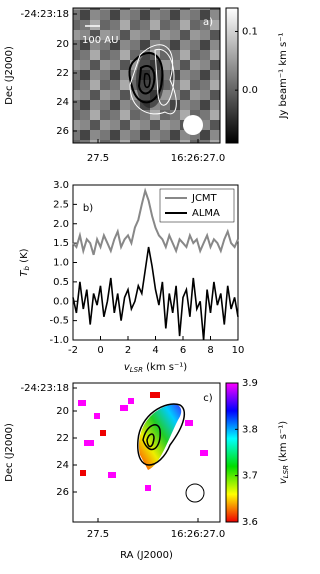 The height and width of the screenshot is (574, 320). I want to click on colorbar-tick-label: 3.8, so click(250, 429).